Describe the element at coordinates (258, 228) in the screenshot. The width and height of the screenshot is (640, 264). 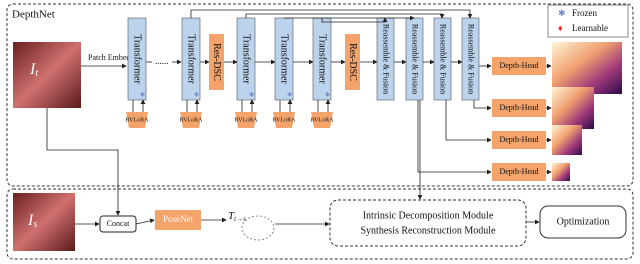
I see `pose-glyph` at that location.